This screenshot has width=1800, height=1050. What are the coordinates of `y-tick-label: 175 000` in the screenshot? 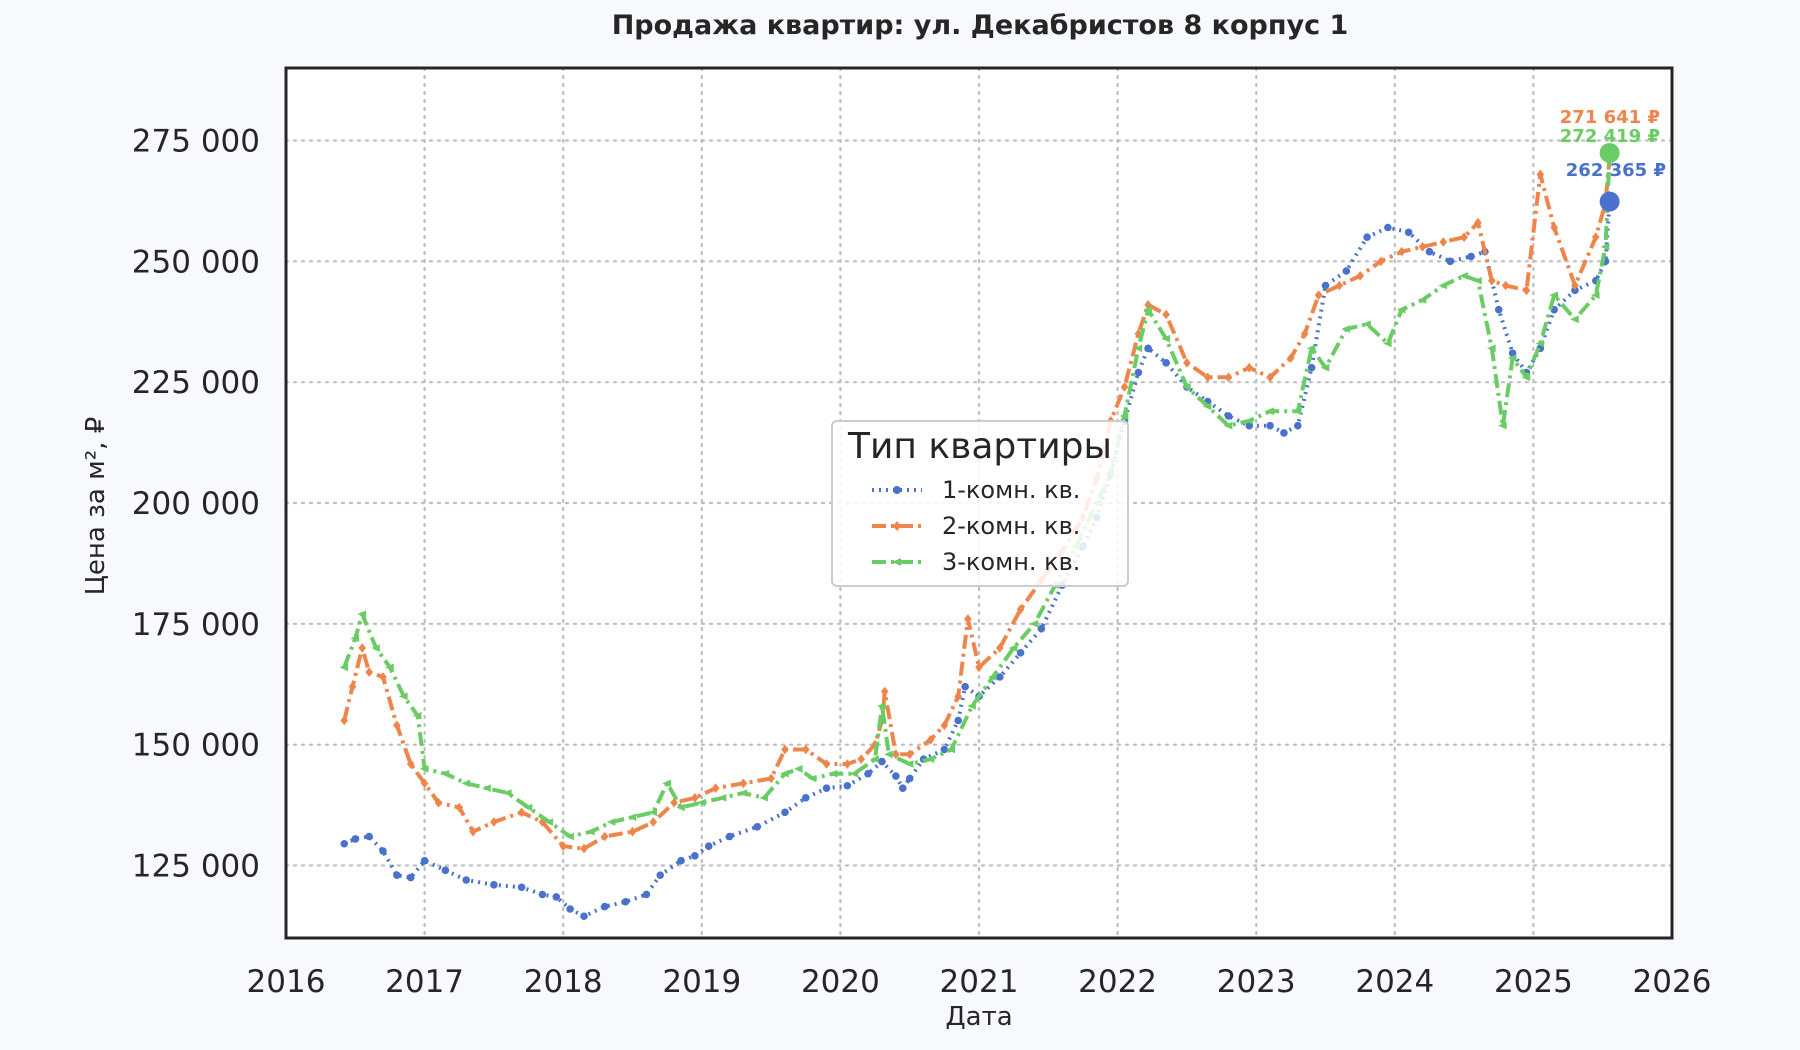 It's located at (196, 625).